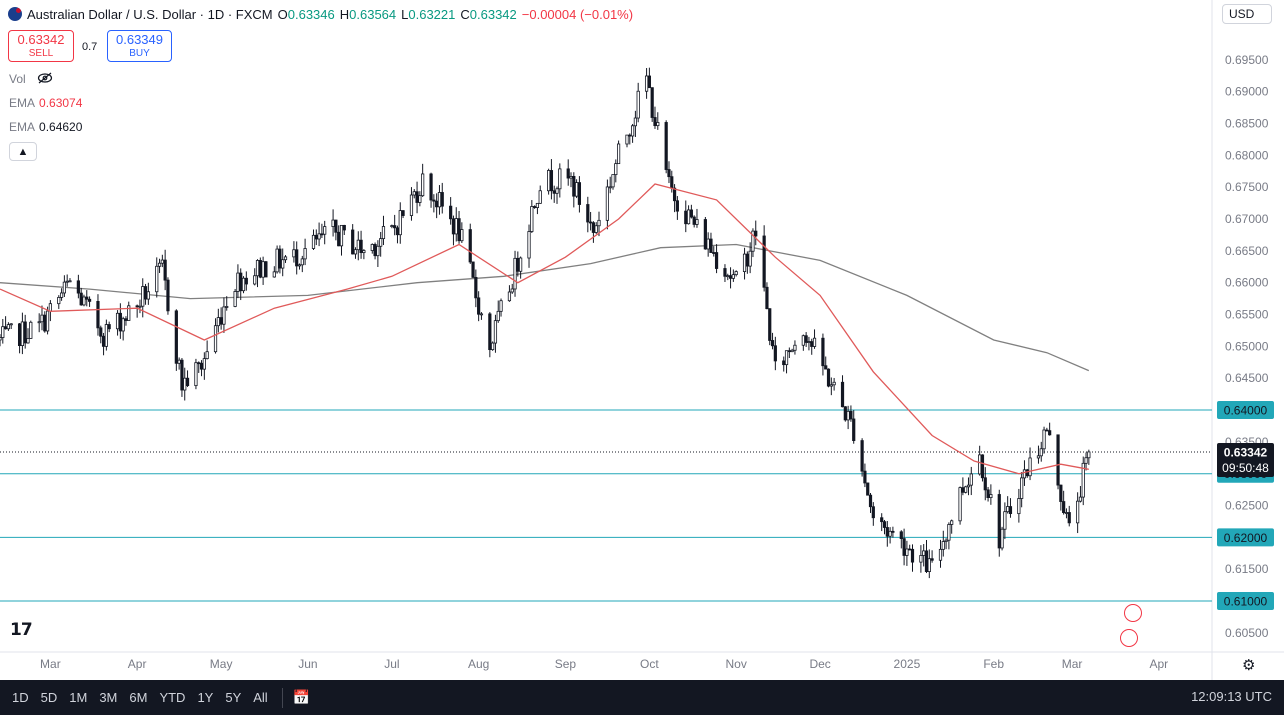 The width and height of the screenshot is (1284, 715). What do you see at coordinates (907, 664) in the screenshot?
I see `x-tick-label: 2025` at bounding box center [907, 664].